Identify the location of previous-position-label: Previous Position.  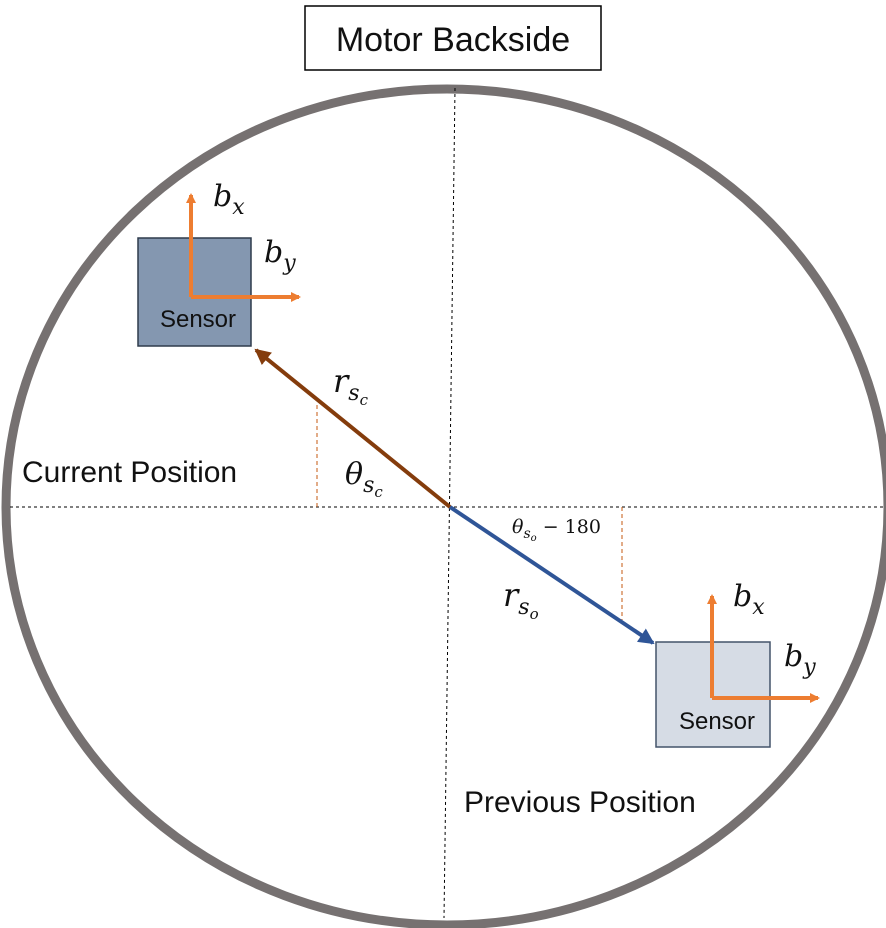
(580, 802).